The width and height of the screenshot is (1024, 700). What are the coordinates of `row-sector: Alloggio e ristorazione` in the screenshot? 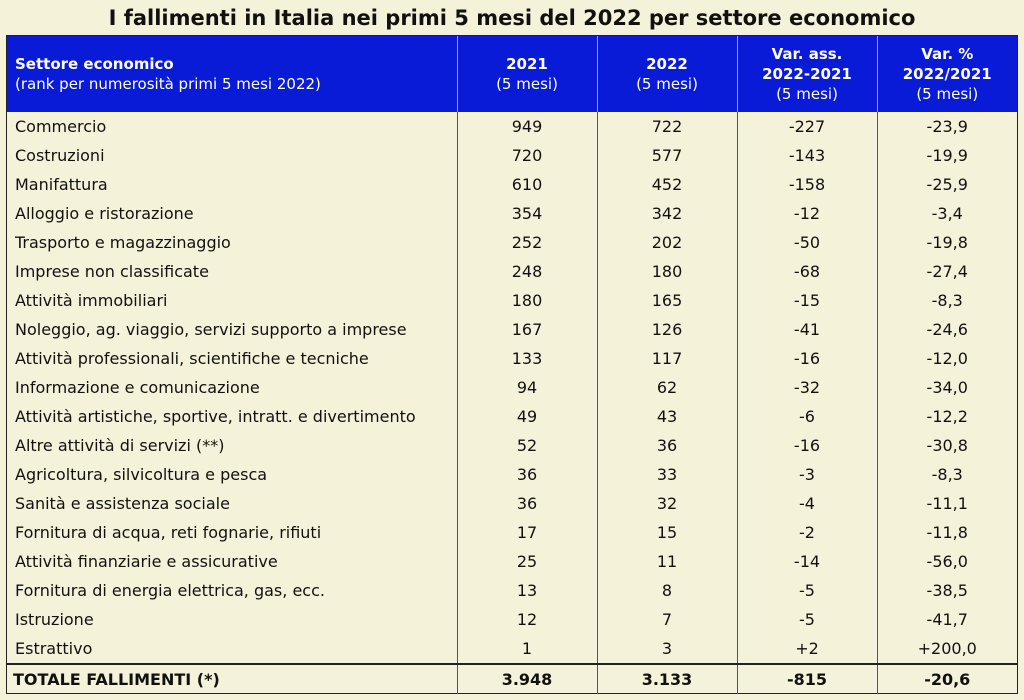 It's located at (232, 213).